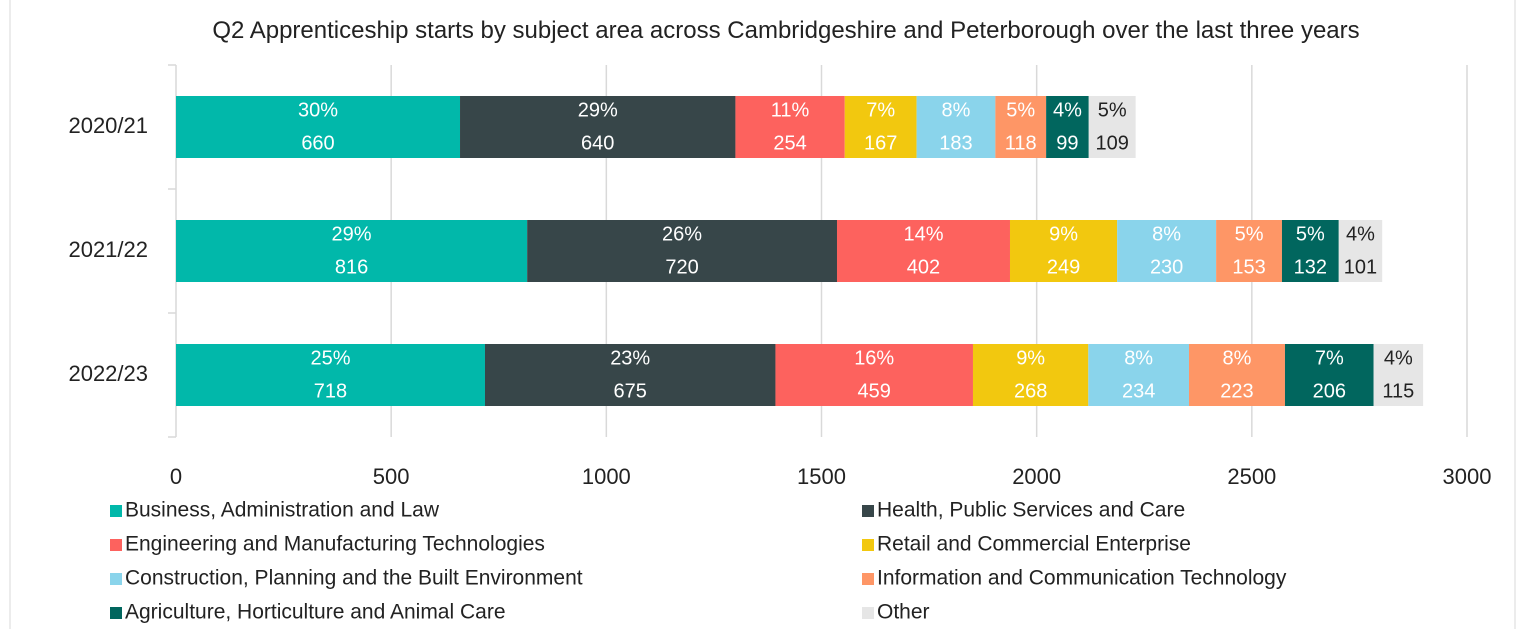 This screenshot has height=629, width=1516. Describe the element at coordinates (282, 510) in the screenshot. I see `legend-label: Business, Administration and Law` at that location.